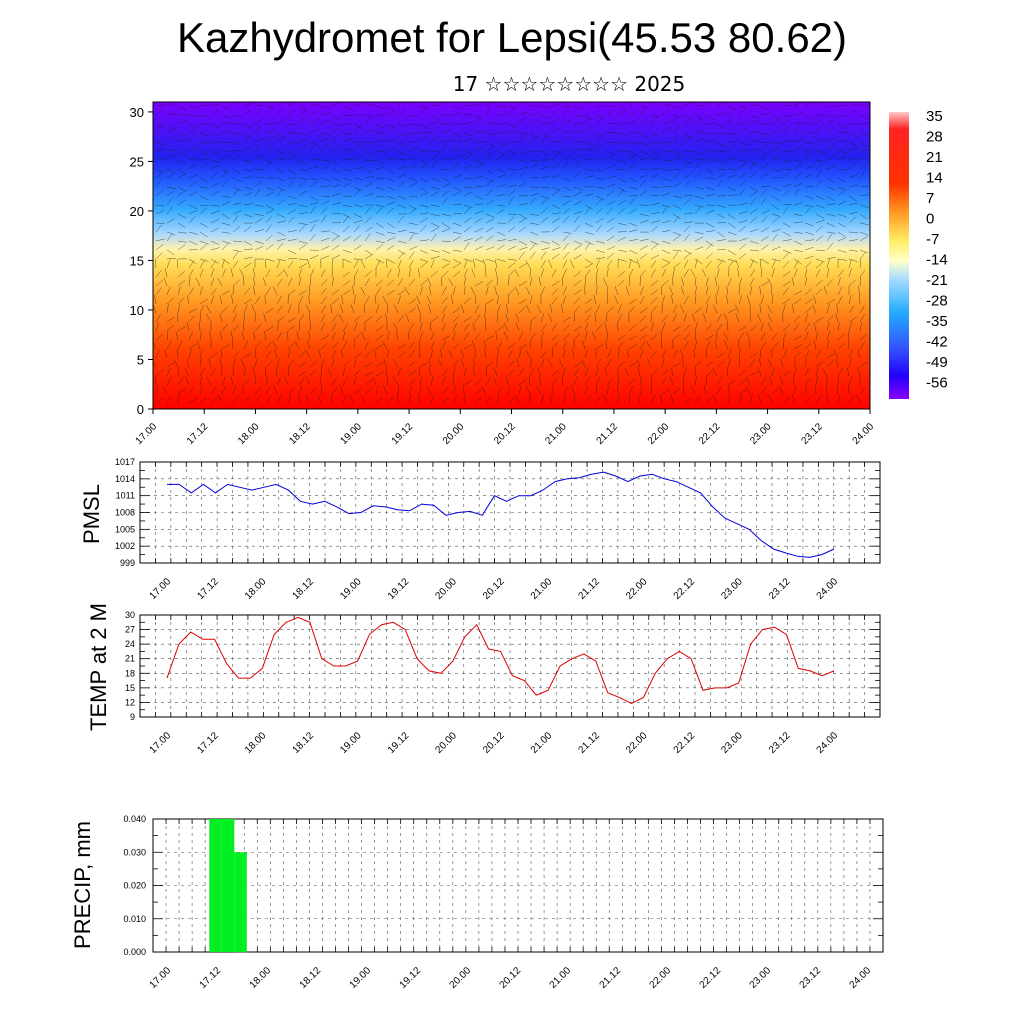 The image size is (1024, 1024). What do you see at coordinates (505, 434) in the screenshot?
I see `heatmap-x-tick-label: 20.12` at bounding box center [505, 434].